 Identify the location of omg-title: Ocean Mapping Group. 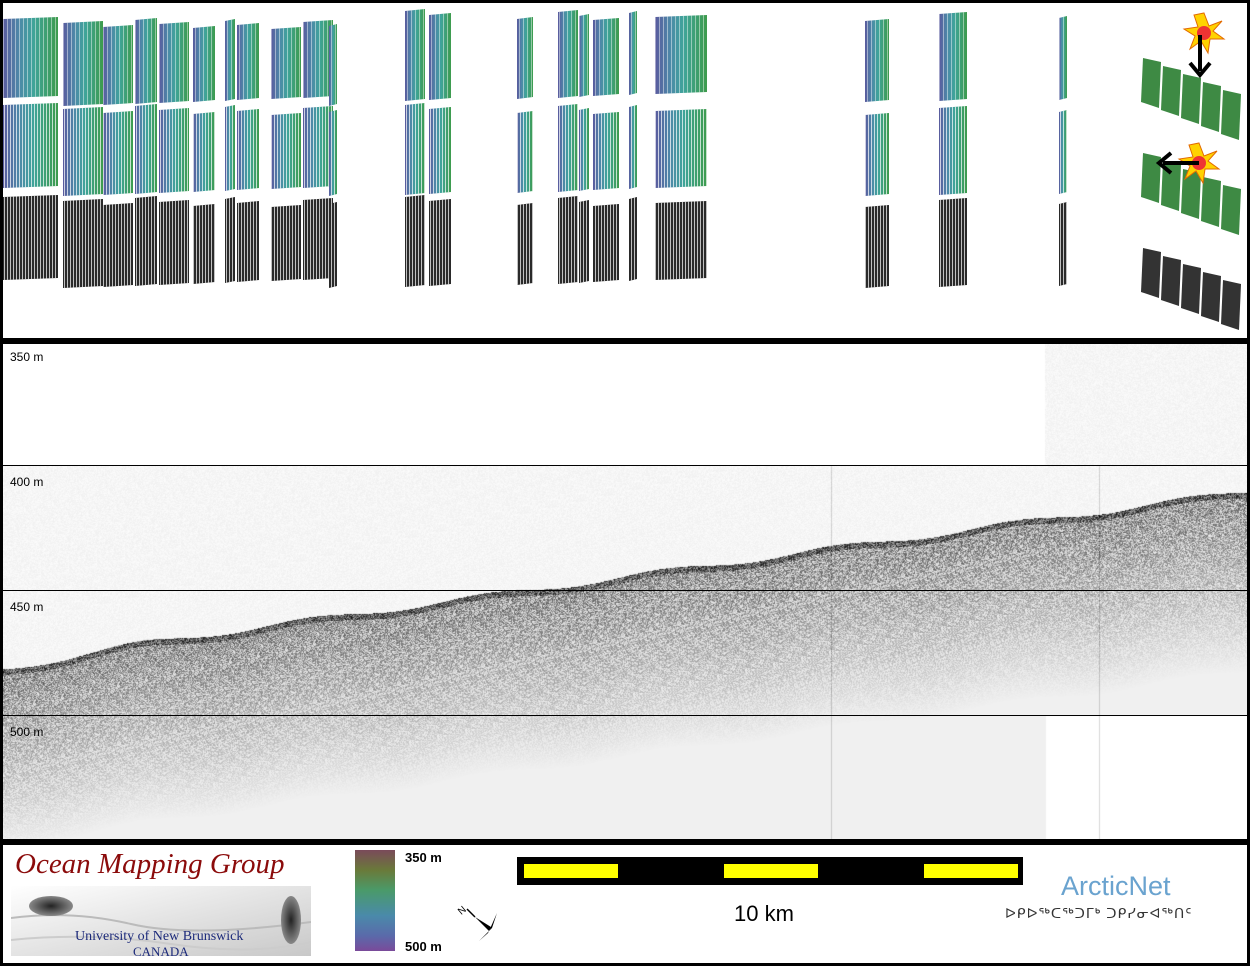
(150, 864).